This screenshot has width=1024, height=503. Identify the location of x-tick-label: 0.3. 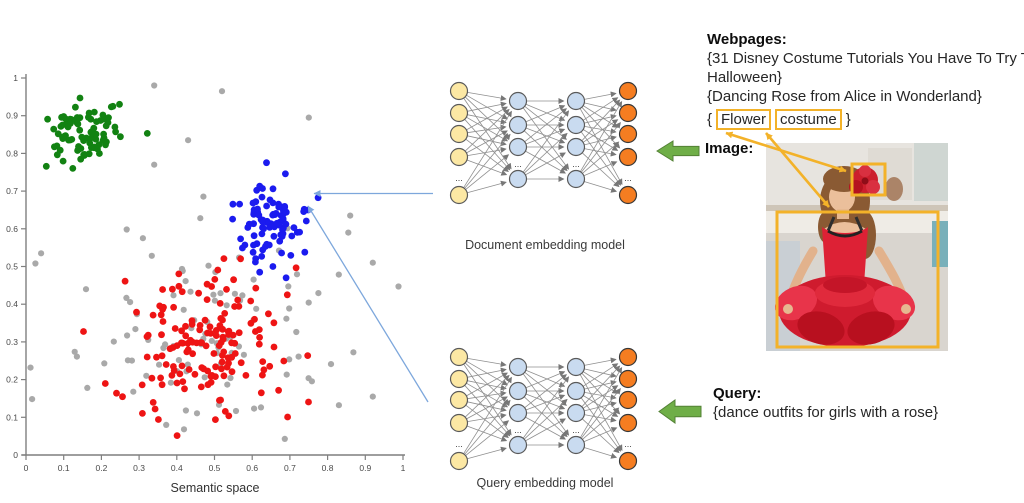
(139, 468).